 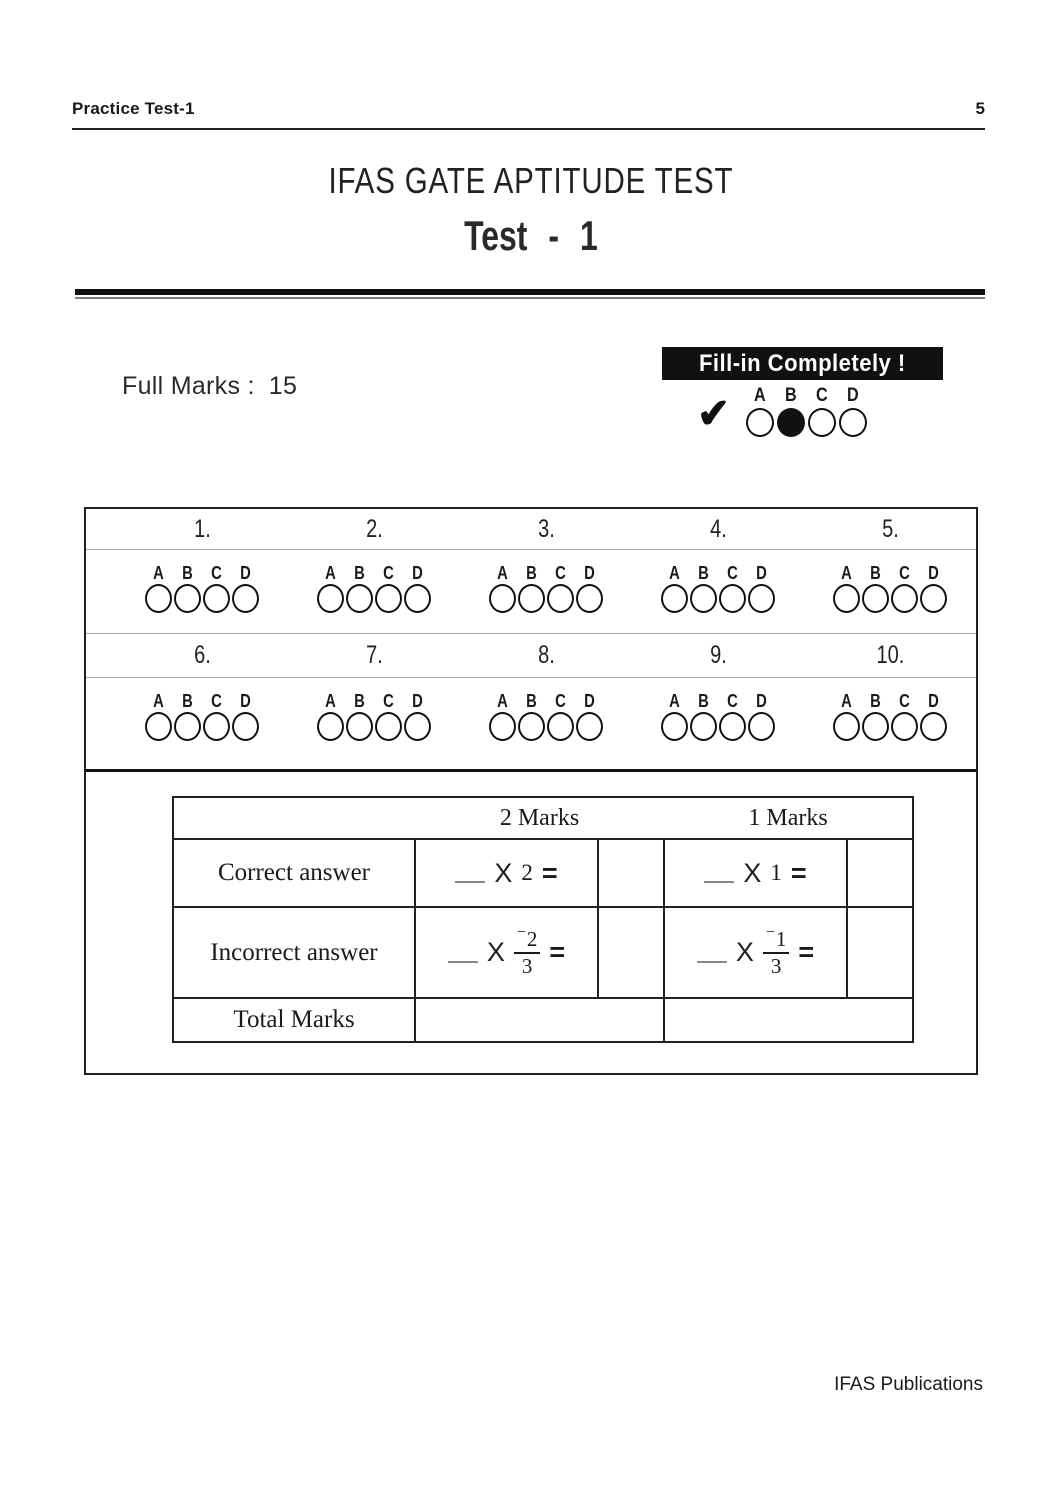 I want to click on result-cell-incorrect-1marks, so click(x=880, y=952).